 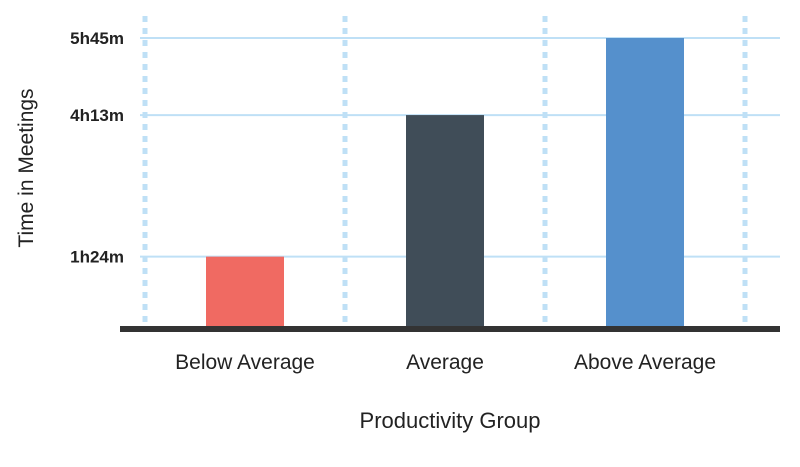 I want to click on x-tick-labels: Below Average Average Above Average, so click(x=445, y=362).